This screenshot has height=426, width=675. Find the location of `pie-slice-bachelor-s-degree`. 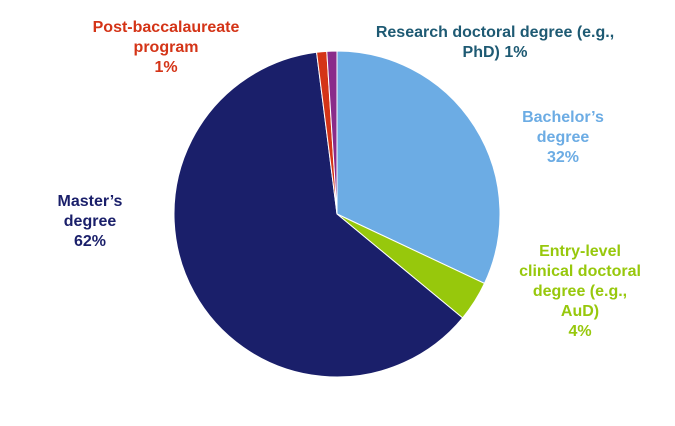

pie-slice-bachelor-s-degree is located at coordinates (418, 167).